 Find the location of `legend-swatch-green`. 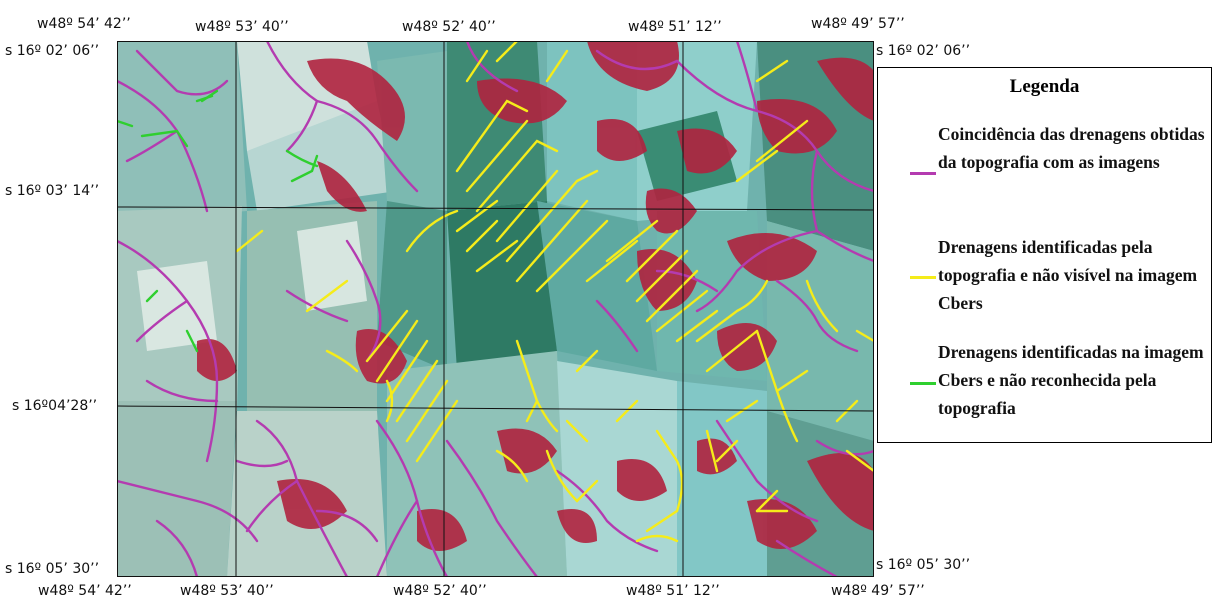

legend-swatch-green is located at coordinates (923, 383).